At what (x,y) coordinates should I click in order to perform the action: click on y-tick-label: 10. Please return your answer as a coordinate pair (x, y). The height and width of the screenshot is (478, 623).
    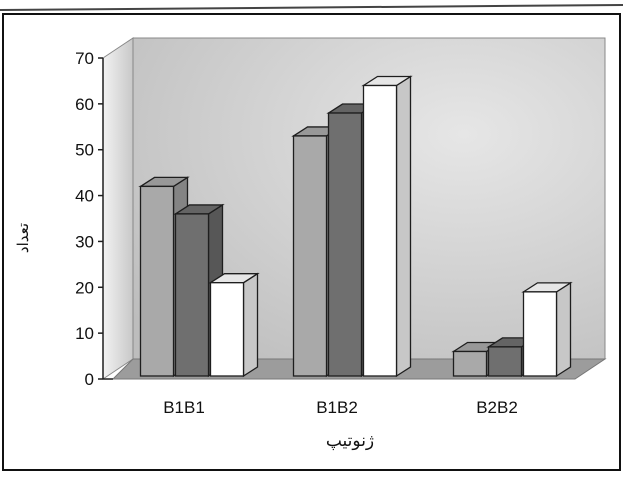
    Looking at the image, I should click on (84, 333).